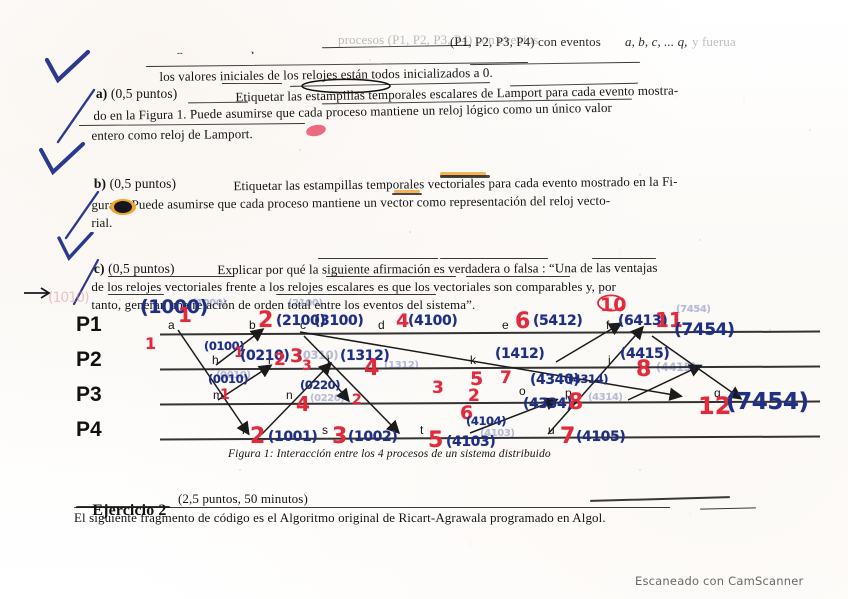 This screenshot has width=848, height=599. Describe the element at coordinates (174, 307) in the screenshot. I see `vector-a: (1000)` at that location.